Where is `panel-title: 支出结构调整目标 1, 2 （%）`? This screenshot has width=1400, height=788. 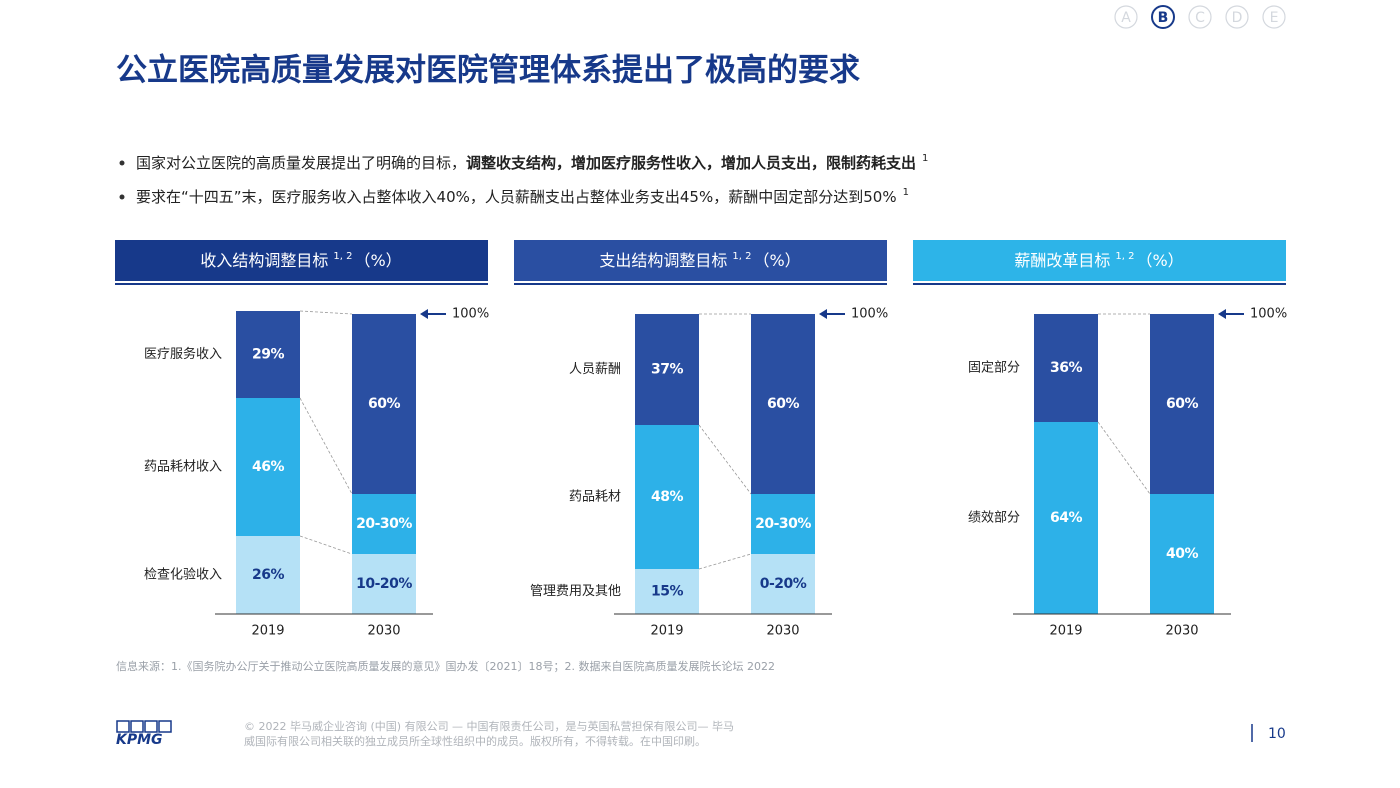
panel-title: 支出结构调整目标 1, 2 （%） is located at coordinates (699, 260).